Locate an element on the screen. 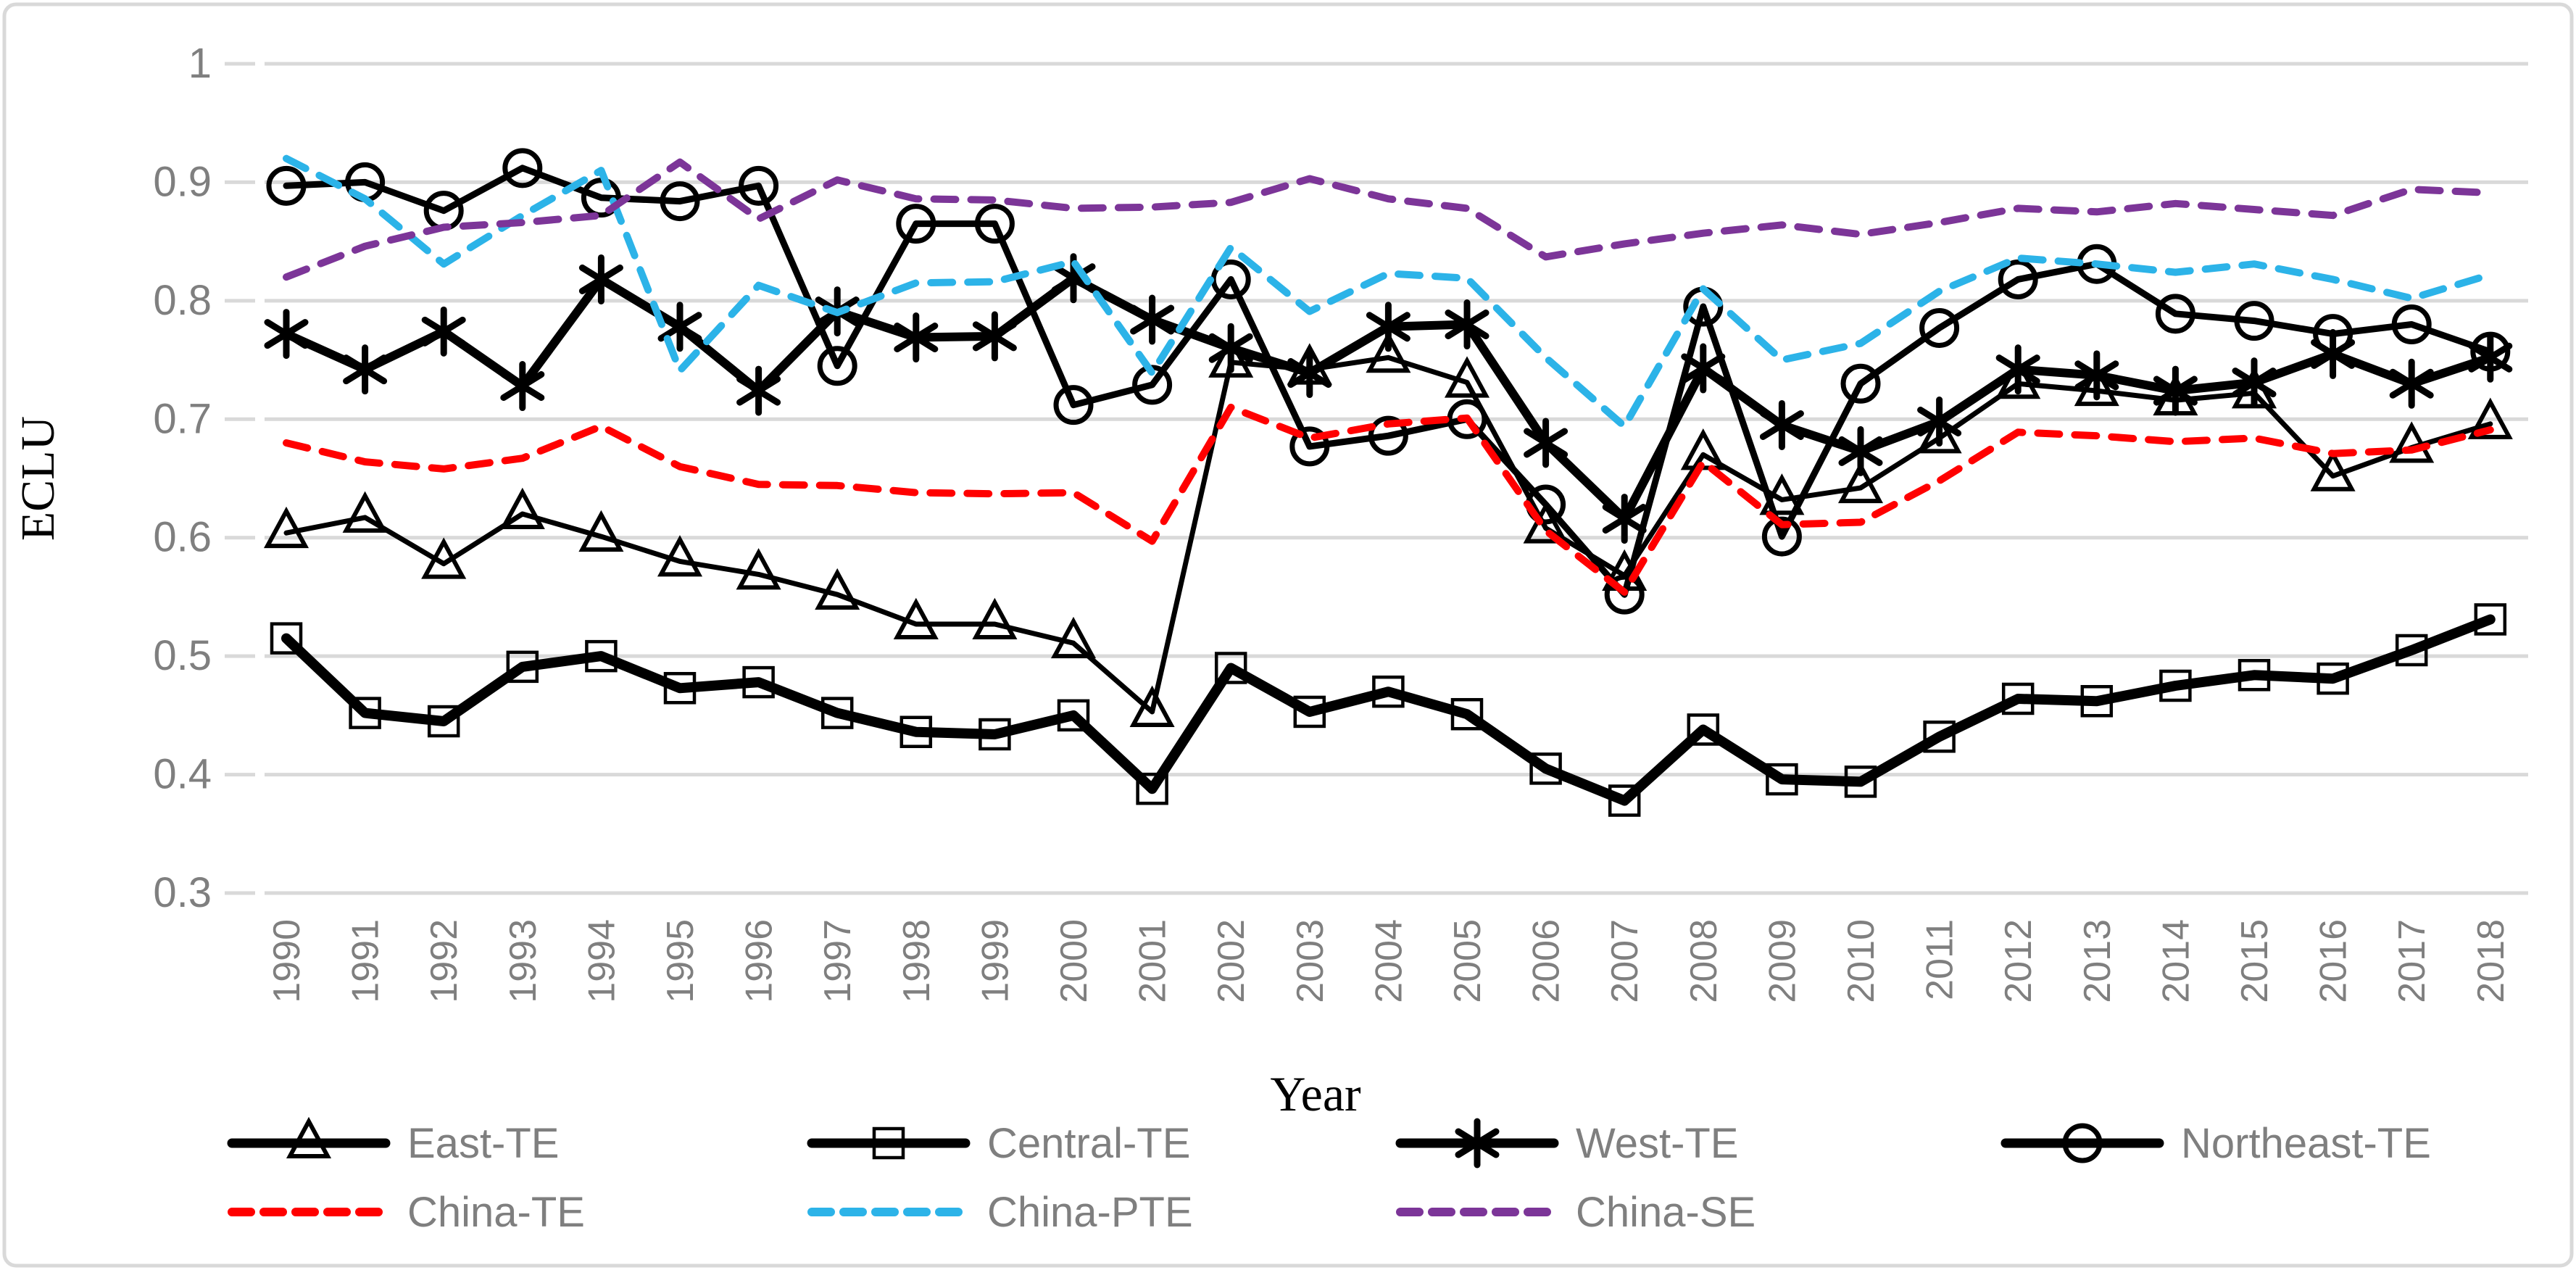  x-axis-tick-label: 2005 is located at coordinates (1468, 961).